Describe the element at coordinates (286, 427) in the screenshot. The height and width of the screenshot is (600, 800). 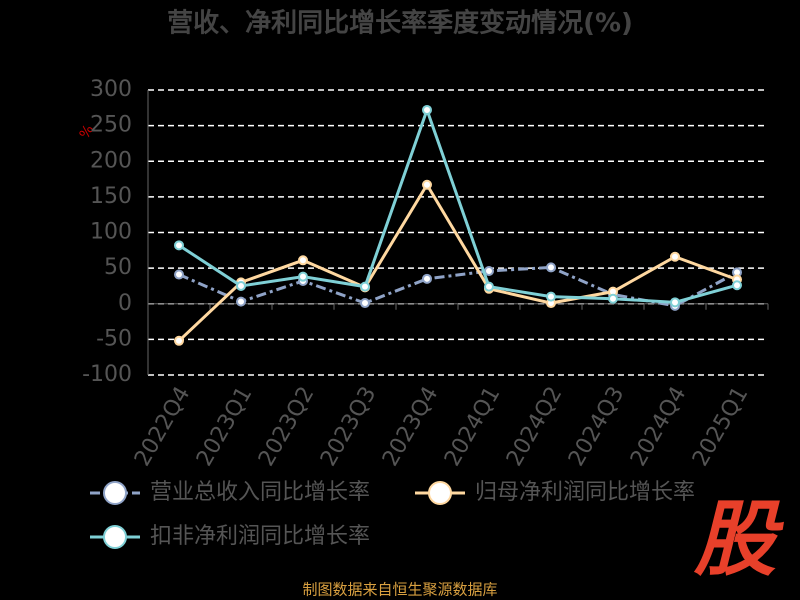
I see `x-tick-label: 2023Q2` at that location.